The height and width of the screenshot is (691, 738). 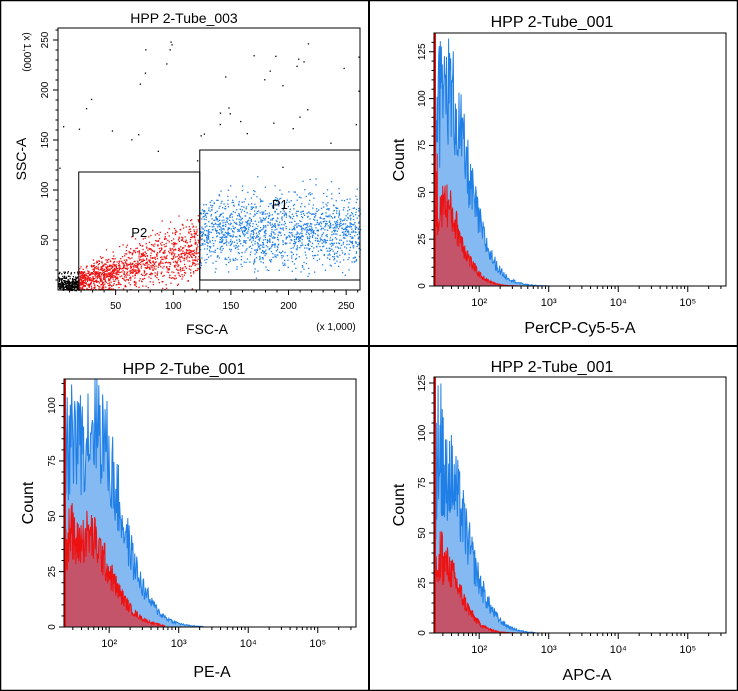 I want to click on histogram-series, so click(x=133, y=503).